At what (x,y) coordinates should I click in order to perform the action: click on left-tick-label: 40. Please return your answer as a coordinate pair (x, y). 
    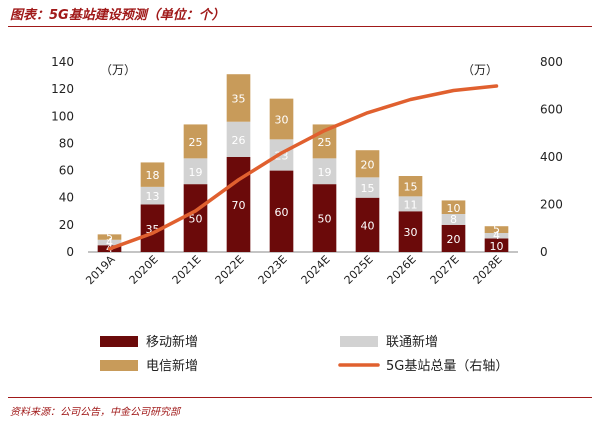
    Looking at the image, I should click on (66, 198).